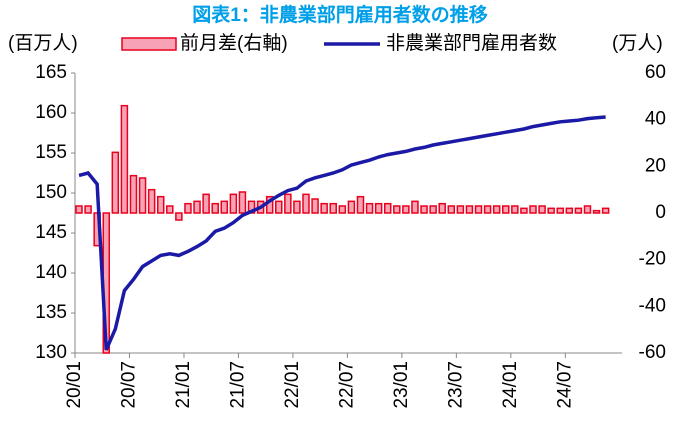  Describe the element at coordinates (183, 385) in the screenshot. I see `x-tick-label: 21/01` at that location.